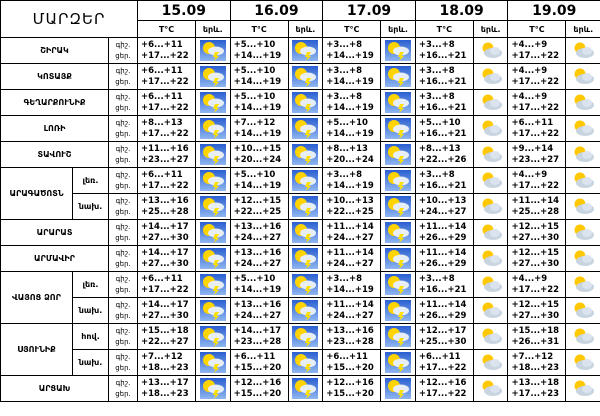 The image size is (600, 416). What do you see at coordinates (54, 388) in the screenshot?
I see `region-name: ԱՐՑԱԽ` at bounding box center [54, 388].